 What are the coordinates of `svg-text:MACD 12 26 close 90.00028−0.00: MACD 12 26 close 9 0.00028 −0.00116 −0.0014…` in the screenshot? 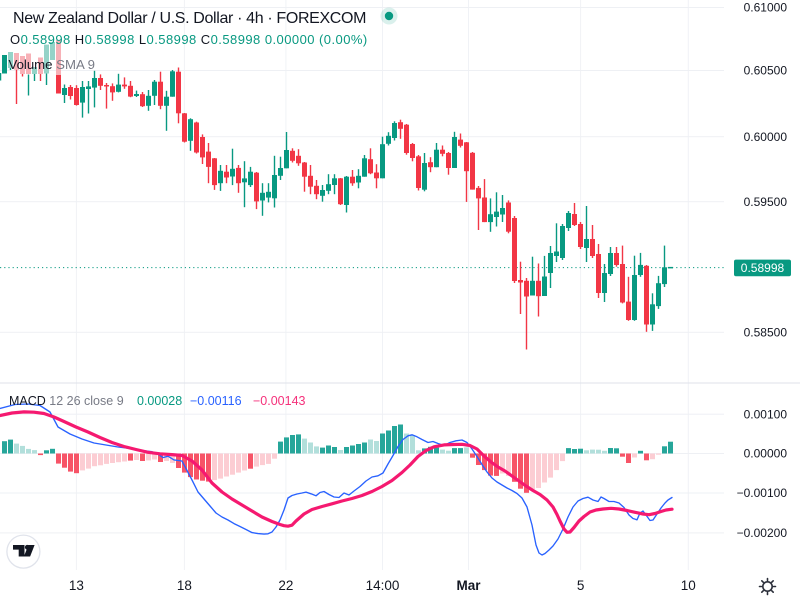 It's located at (157, 401).